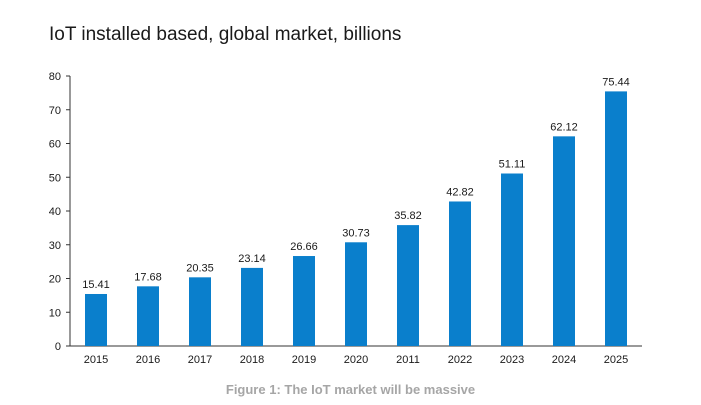 The image size is (701, 405). I want to click on x-tick-label: 2019, so click(304, 360).